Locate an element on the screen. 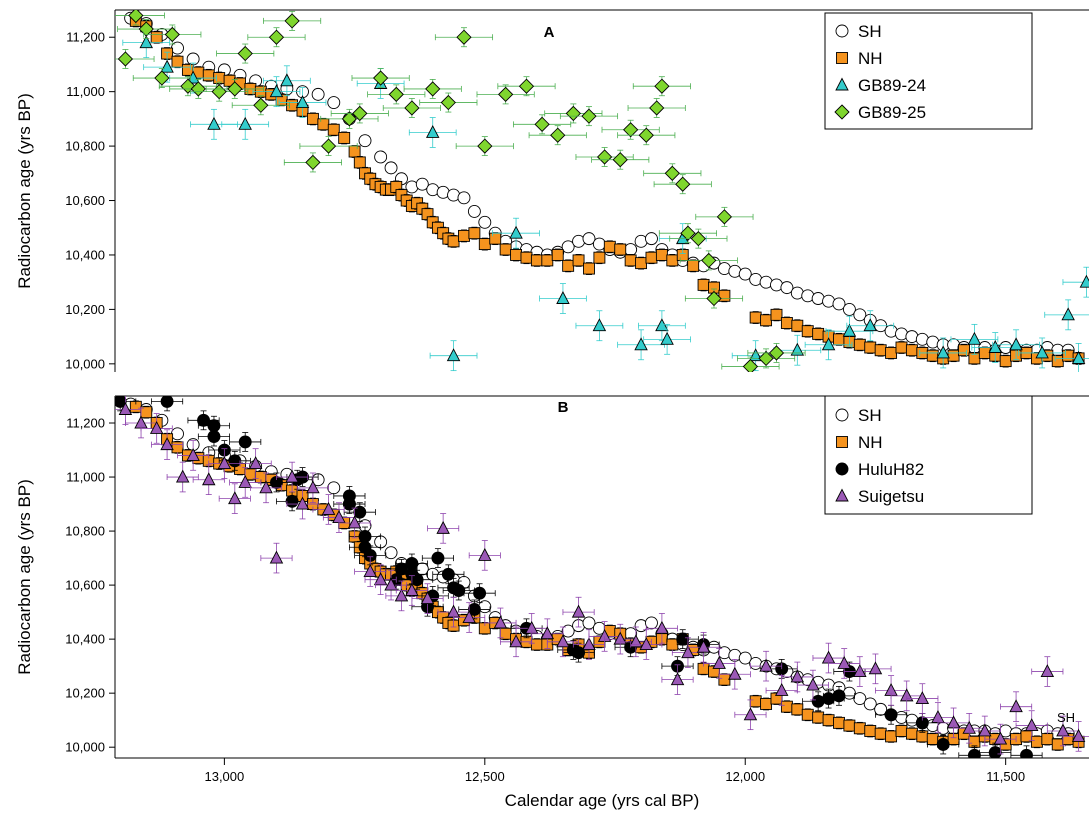 This screenshot has height=820, width=1089. panel-a-y-tick-label: 10,800 is located at coordinates (85, 146).